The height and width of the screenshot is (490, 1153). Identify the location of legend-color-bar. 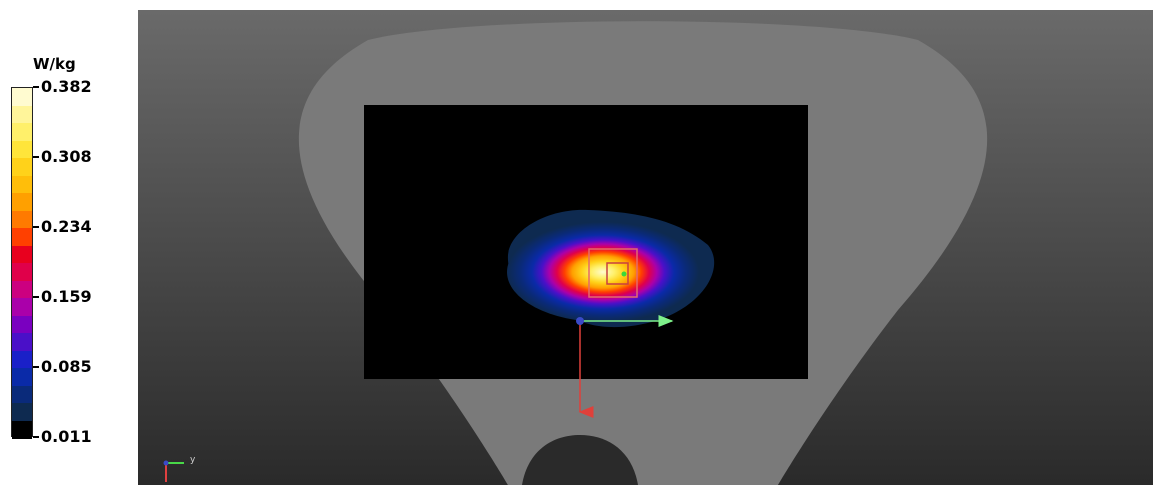
(22, 263).